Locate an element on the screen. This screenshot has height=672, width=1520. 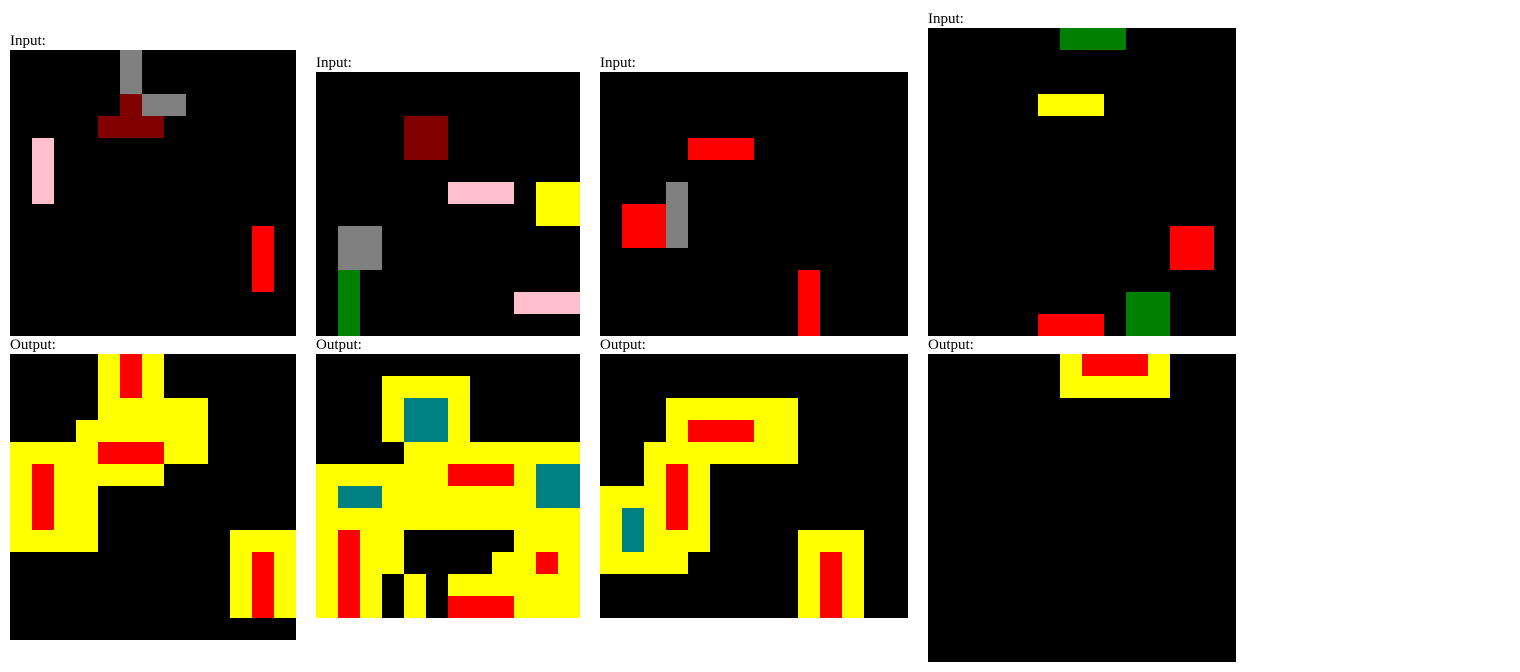
example-1-output-grid is located at coordinates (153, 497).